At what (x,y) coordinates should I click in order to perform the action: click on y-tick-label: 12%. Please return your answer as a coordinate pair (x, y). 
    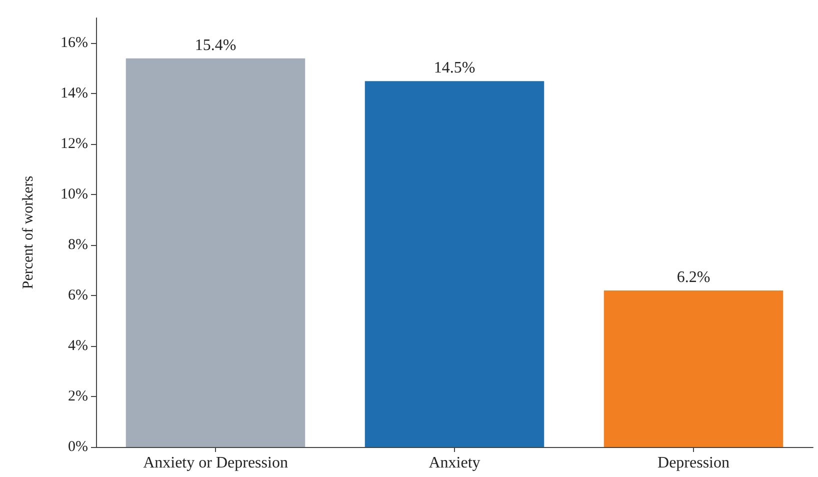
    Looking at the image, I should click on (74, 144).